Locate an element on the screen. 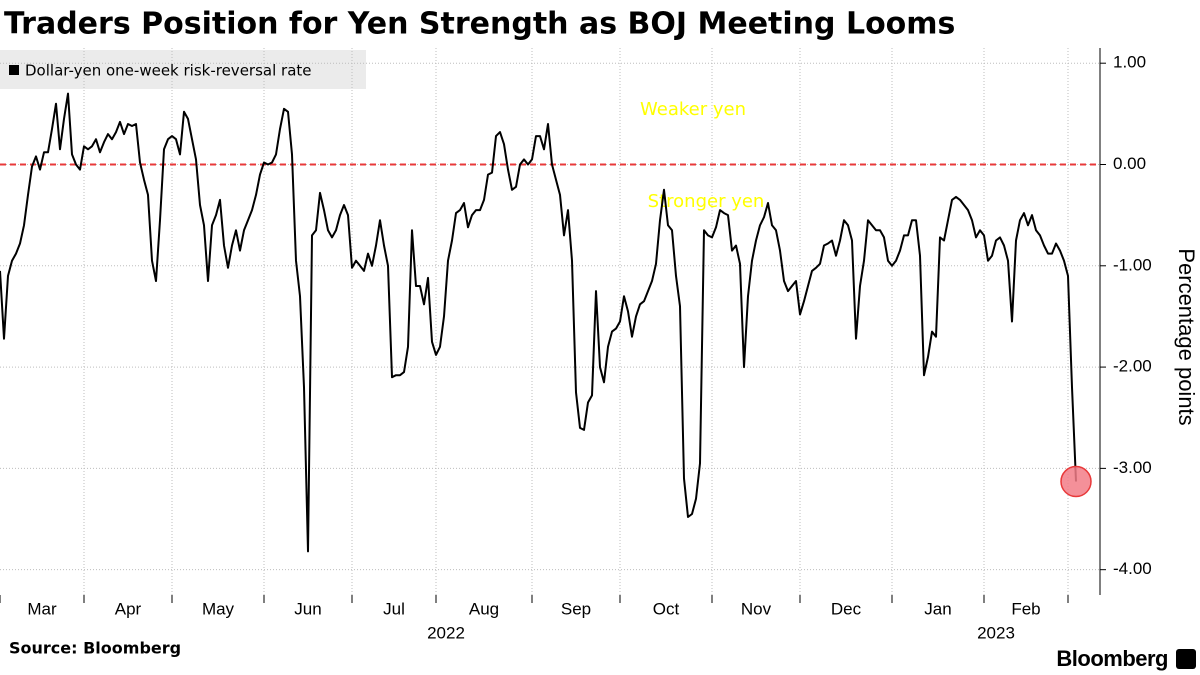  legend-label: Dollar-yen one-week risk-reversal rate is located at coordinates (168, 71).